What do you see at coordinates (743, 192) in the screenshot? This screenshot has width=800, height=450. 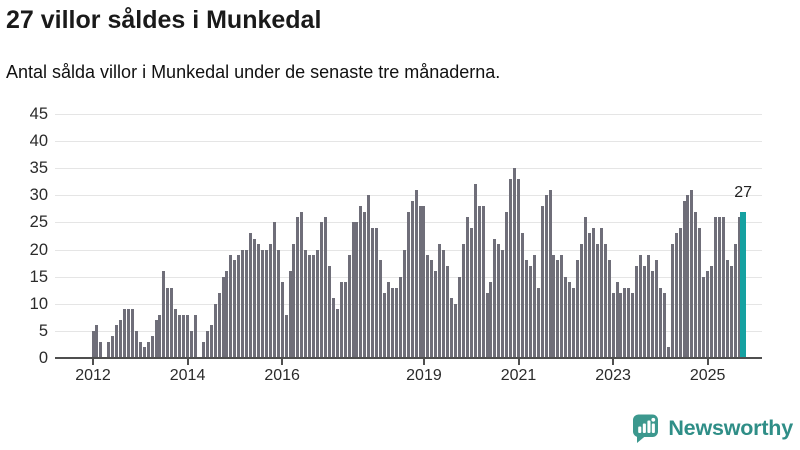 I see `last-value-annotation: 27` at bounding box center [743, 192].